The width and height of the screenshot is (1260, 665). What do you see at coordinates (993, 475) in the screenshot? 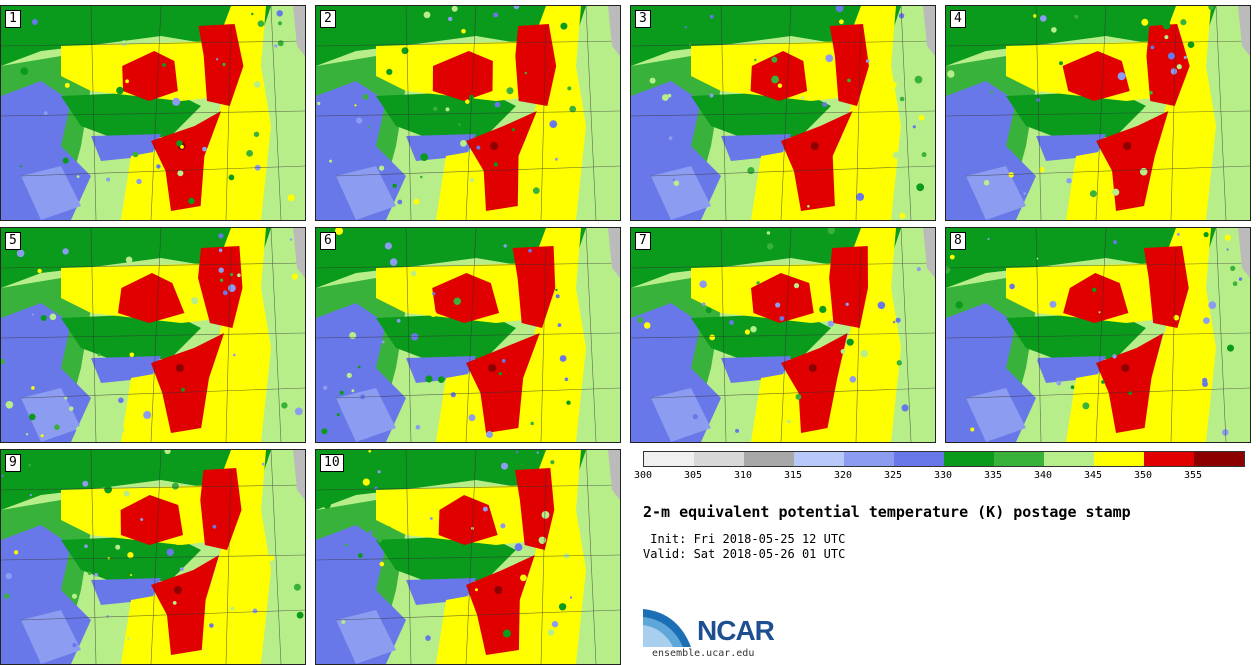
I see `colorbar-tick-label: 335` at bounding box center [993, 475].